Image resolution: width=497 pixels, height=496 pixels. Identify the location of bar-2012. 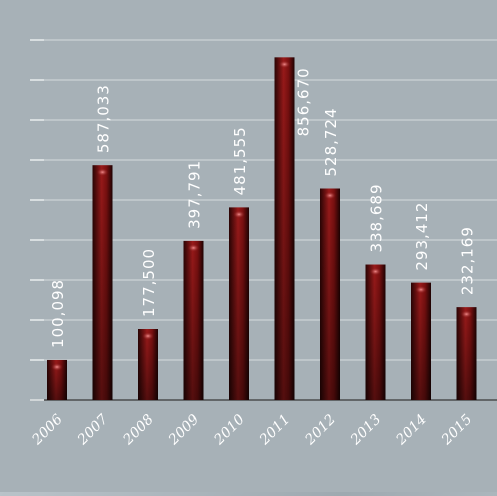
(330, 294).